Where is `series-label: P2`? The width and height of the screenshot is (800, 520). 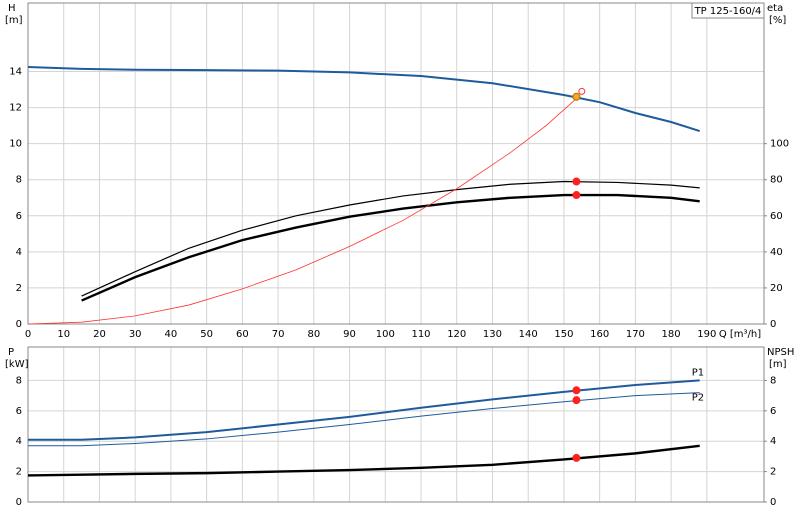
series-label: P2 is located at coordinates (698, 398).